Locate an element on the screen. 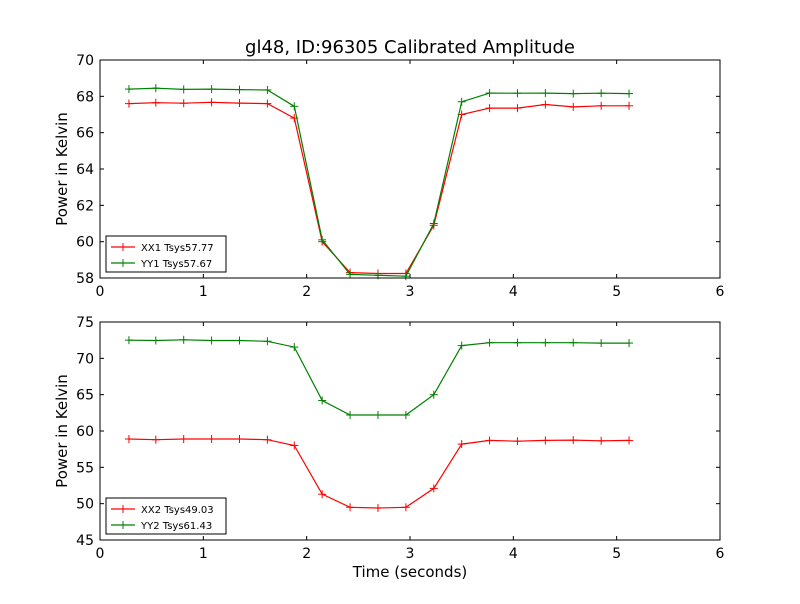 Image resolution: width=800 pixels, height=604 pixels. y-tick-label: 65 is located at coordinates (85, 396).